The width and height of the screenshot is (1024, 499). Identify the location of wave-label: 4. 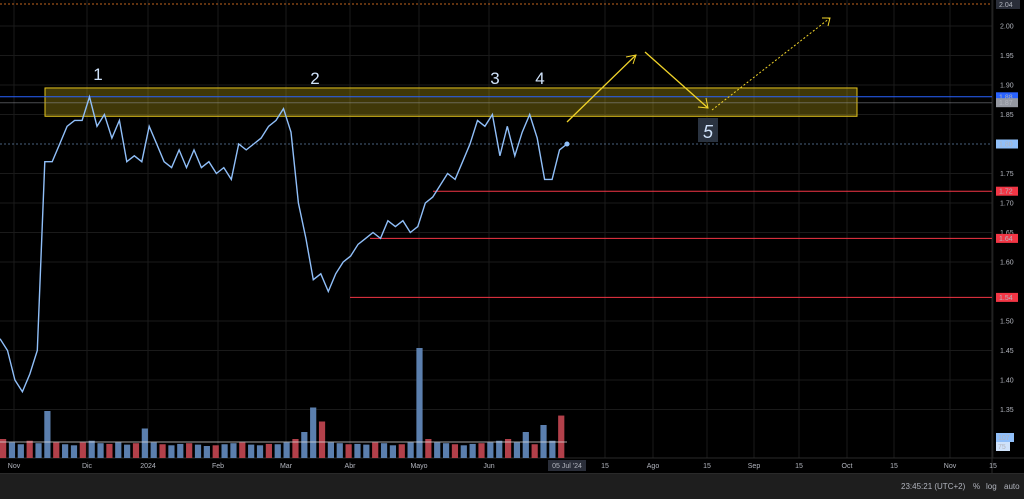
(539, 78).